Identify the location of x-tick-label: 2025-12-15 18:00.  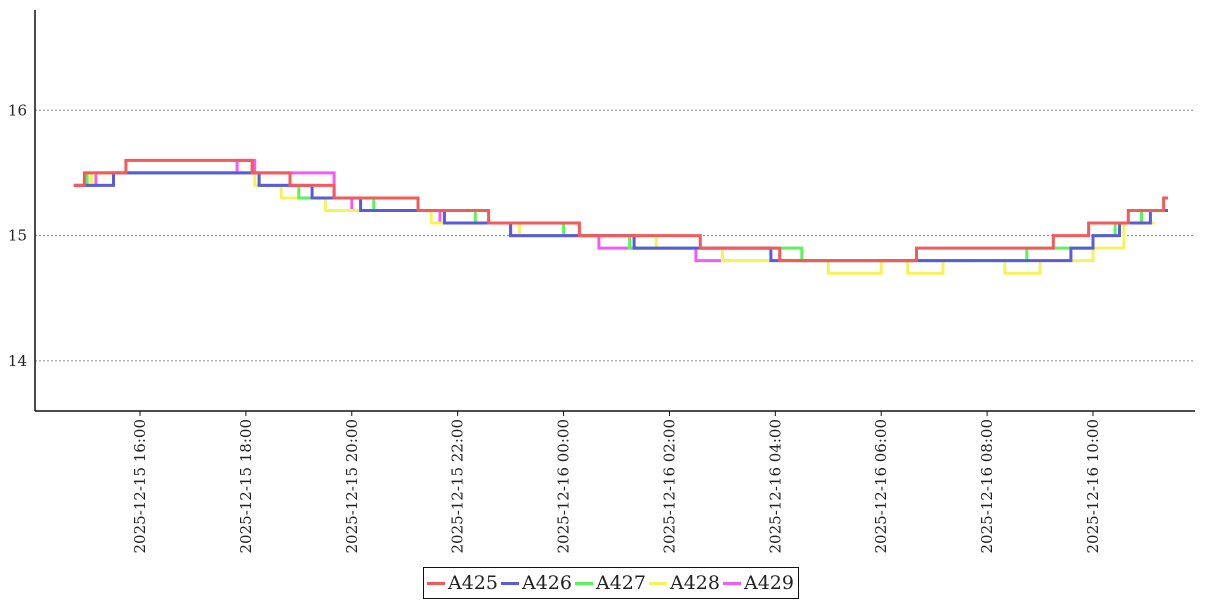
(246, 486).